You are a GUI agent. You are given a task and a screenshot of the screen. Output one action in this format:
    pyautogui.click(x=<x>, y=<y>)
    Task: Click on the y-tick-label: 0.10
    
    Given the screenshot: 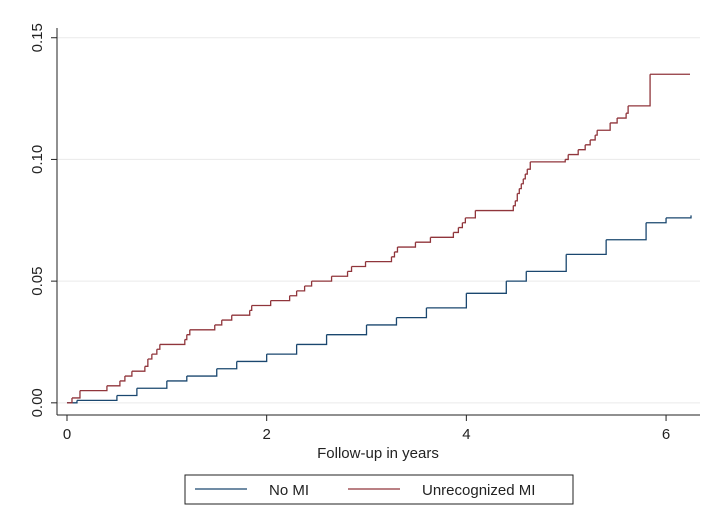 What is the action you would take?
    pyautogui.click(x=37, y=159)
    